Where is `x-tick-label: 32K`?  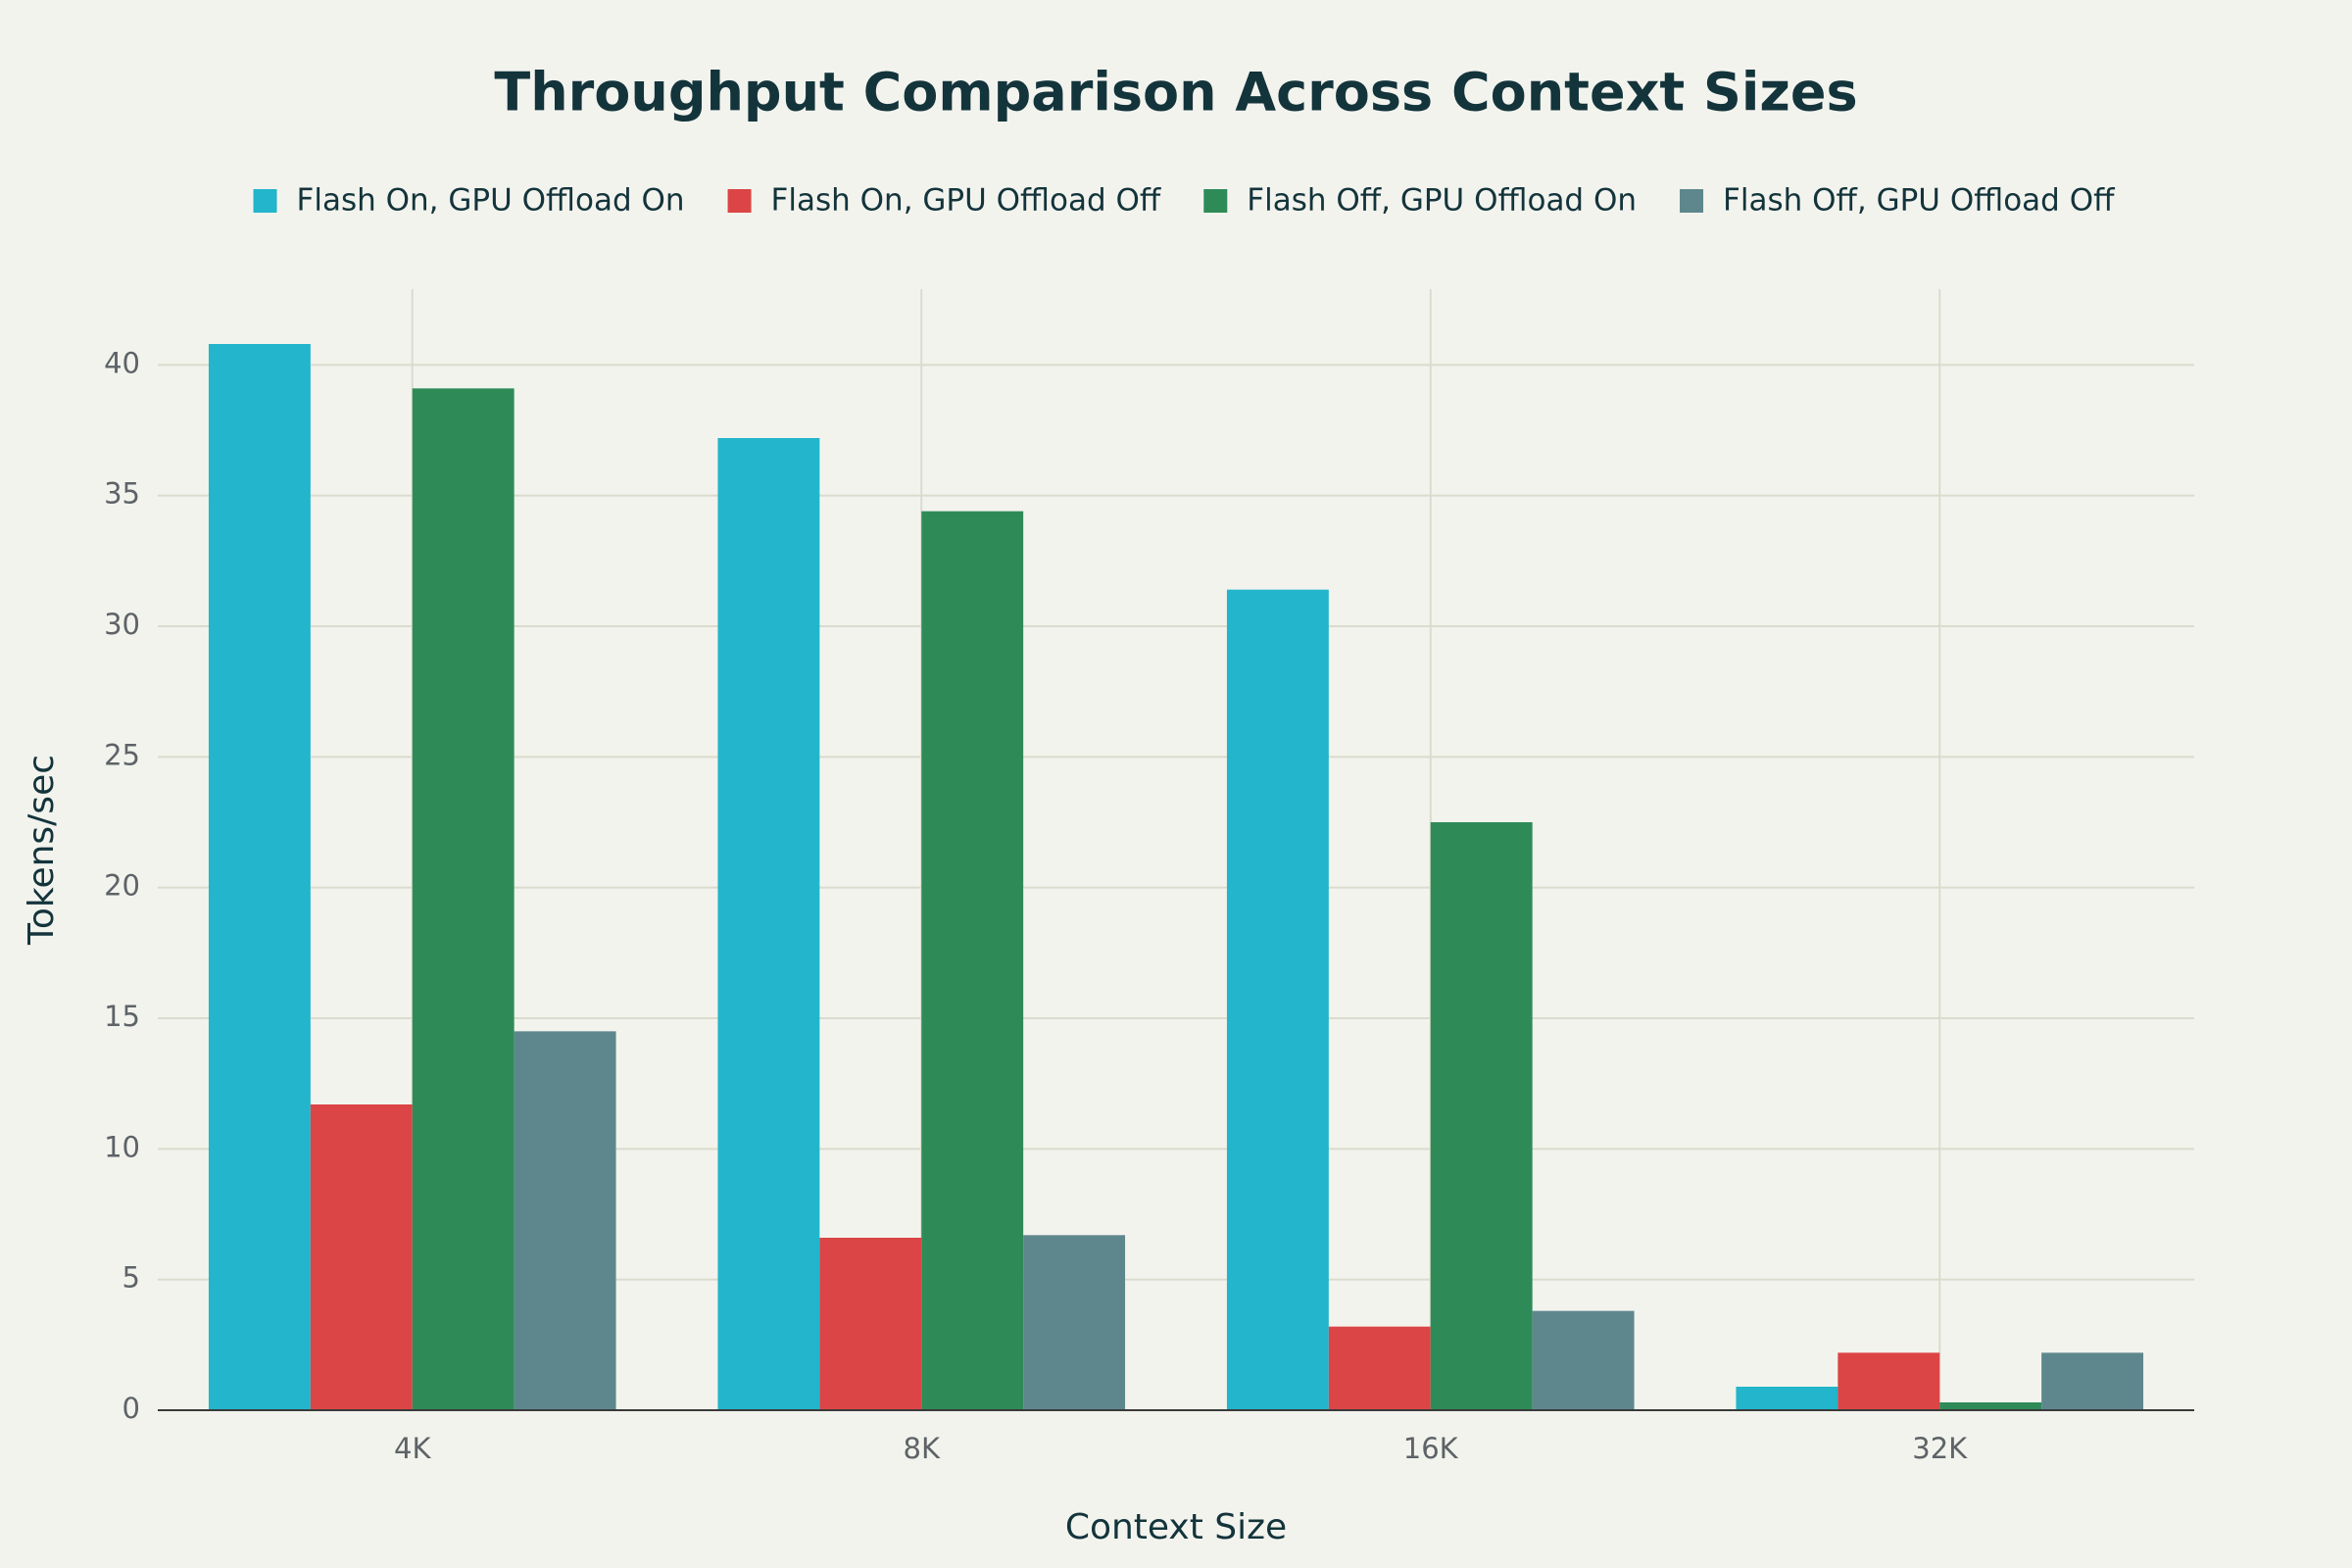 x-tick-label: 32K is located at coordinates (1940, 1448).